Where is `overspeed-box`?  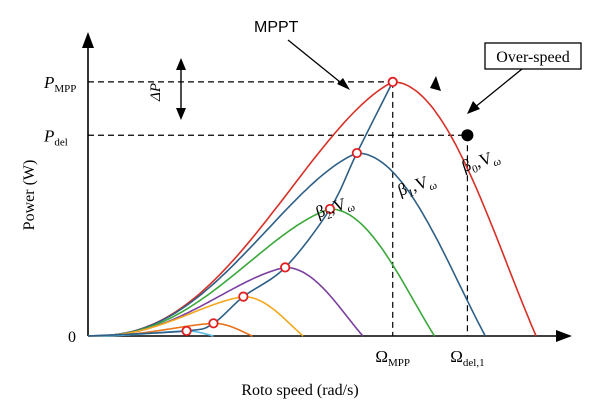 overspeed-box is located at coordinates (533, 56).